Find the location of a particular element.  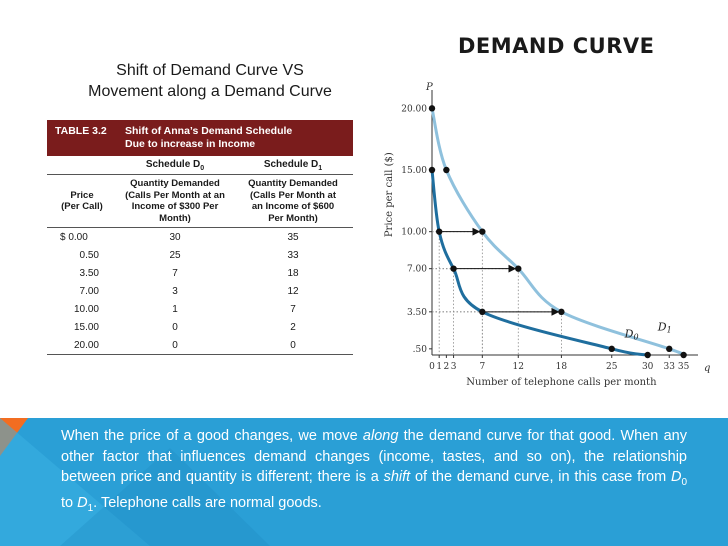

schedule-blank-cell is located at coordinates (82, 165).